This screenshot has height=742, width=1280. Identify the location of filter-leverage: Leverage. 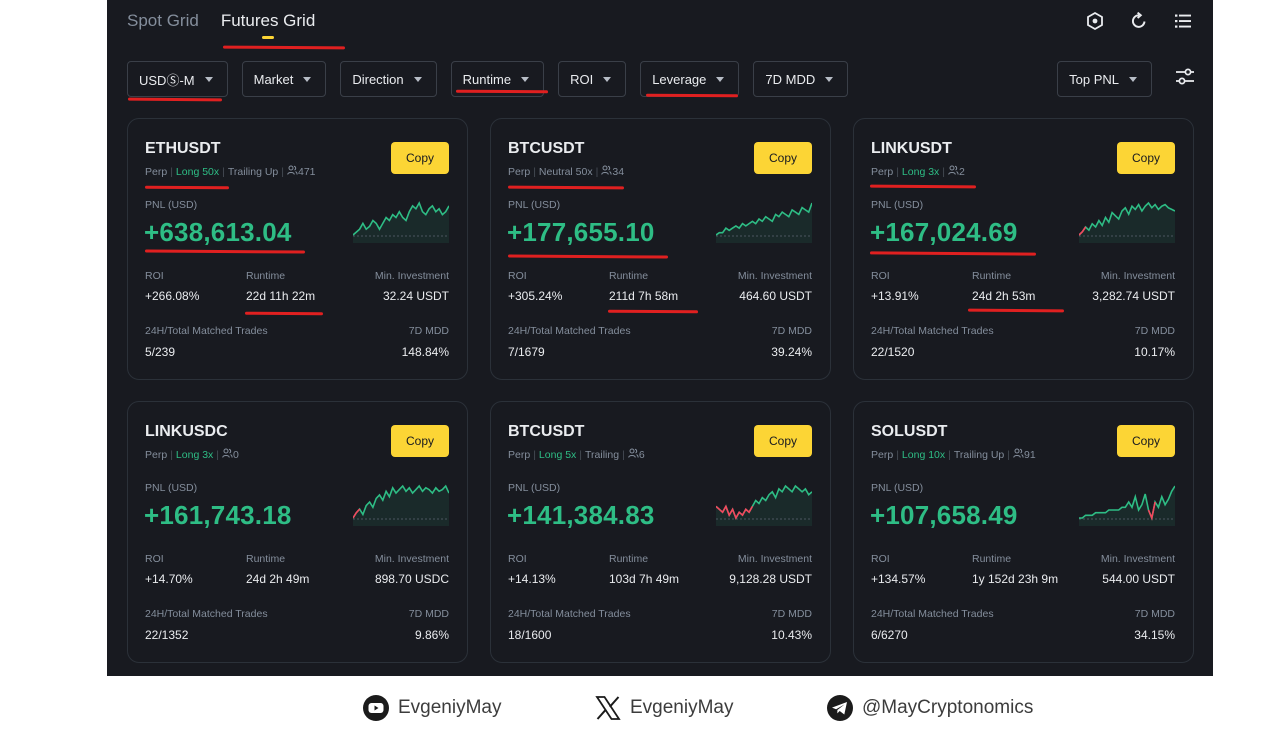
(690, 79).